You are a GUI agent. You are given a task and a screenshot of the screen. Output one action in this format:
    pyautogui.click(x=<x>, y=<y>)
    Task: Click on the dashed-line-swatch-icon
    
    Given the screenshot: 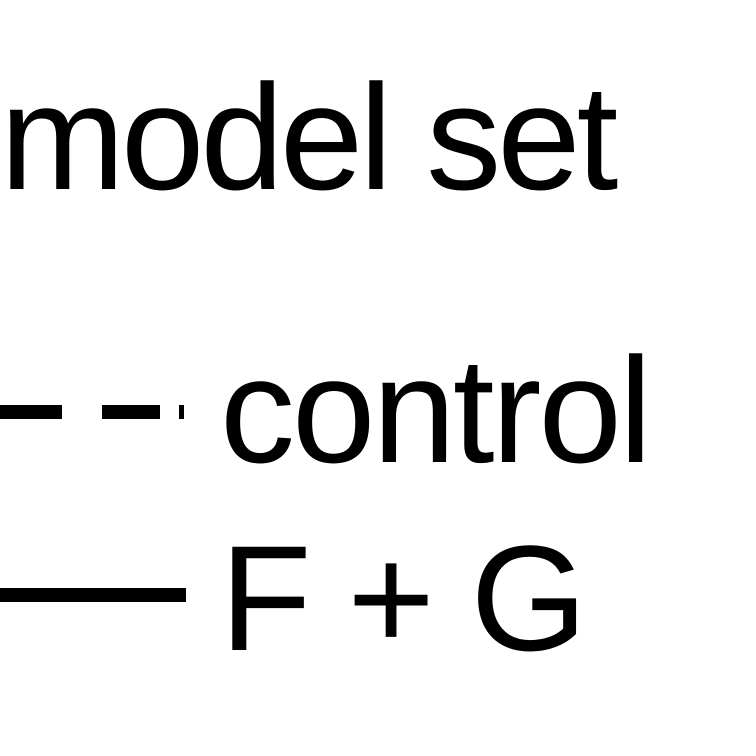 What is the action you would take?
    pyautogui.click(x=92, y=412)
    